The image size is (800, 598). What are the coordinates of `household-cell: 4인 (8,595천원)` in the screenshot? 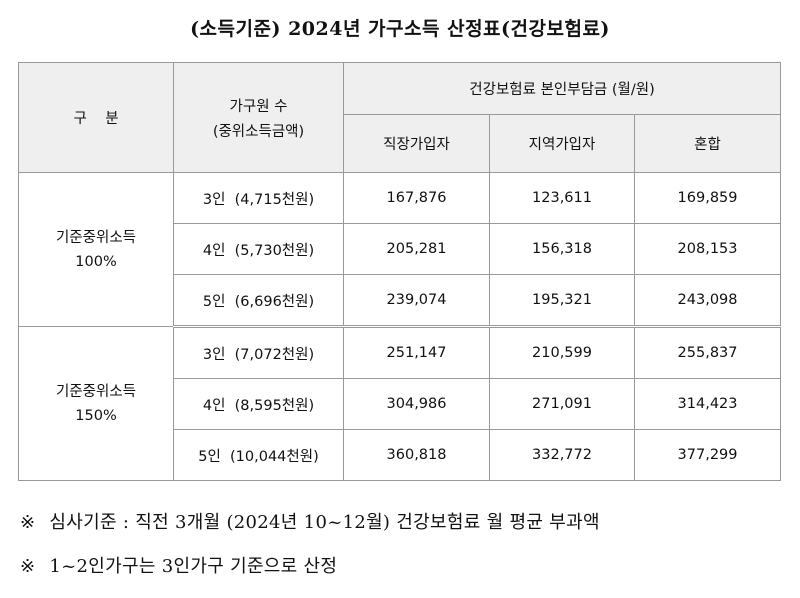 It's located at (258, 404).